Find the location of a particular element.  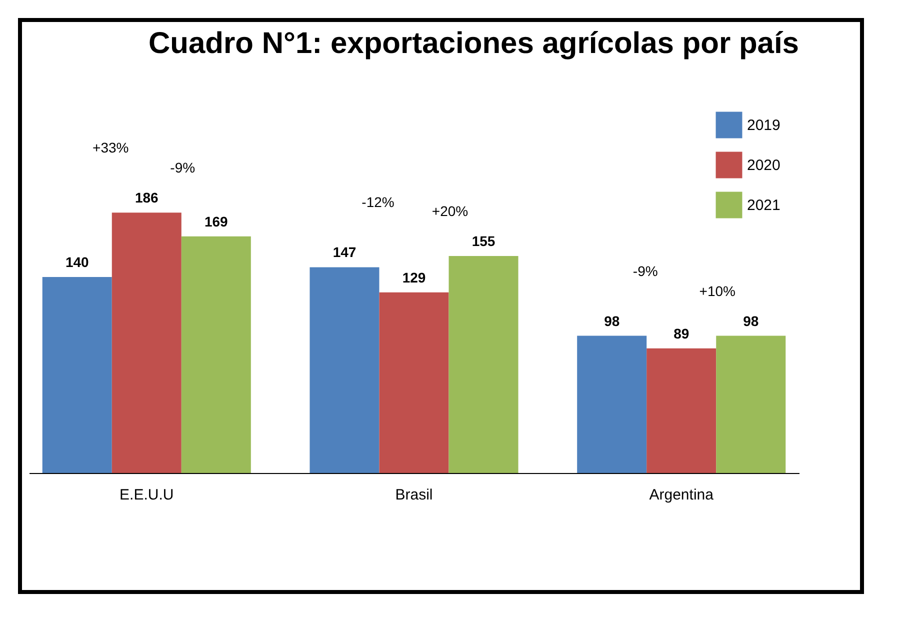

legend-label: 2019 is located at coordinates (763, 125).